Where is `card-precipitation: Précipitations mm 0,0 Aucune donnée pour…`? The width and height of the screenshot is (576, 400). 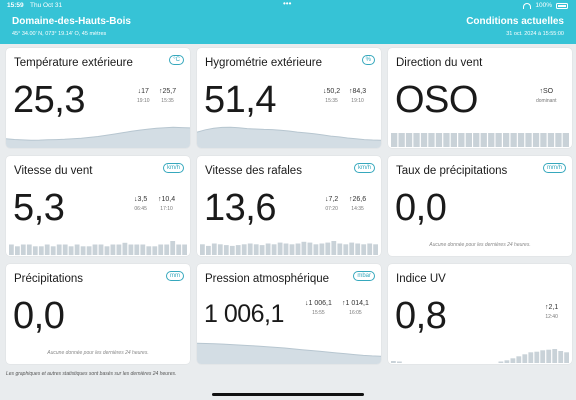
card-precipitation: Précipitations mm 0,0 Aucune donnée pour… is located at coordinates (98, 314).